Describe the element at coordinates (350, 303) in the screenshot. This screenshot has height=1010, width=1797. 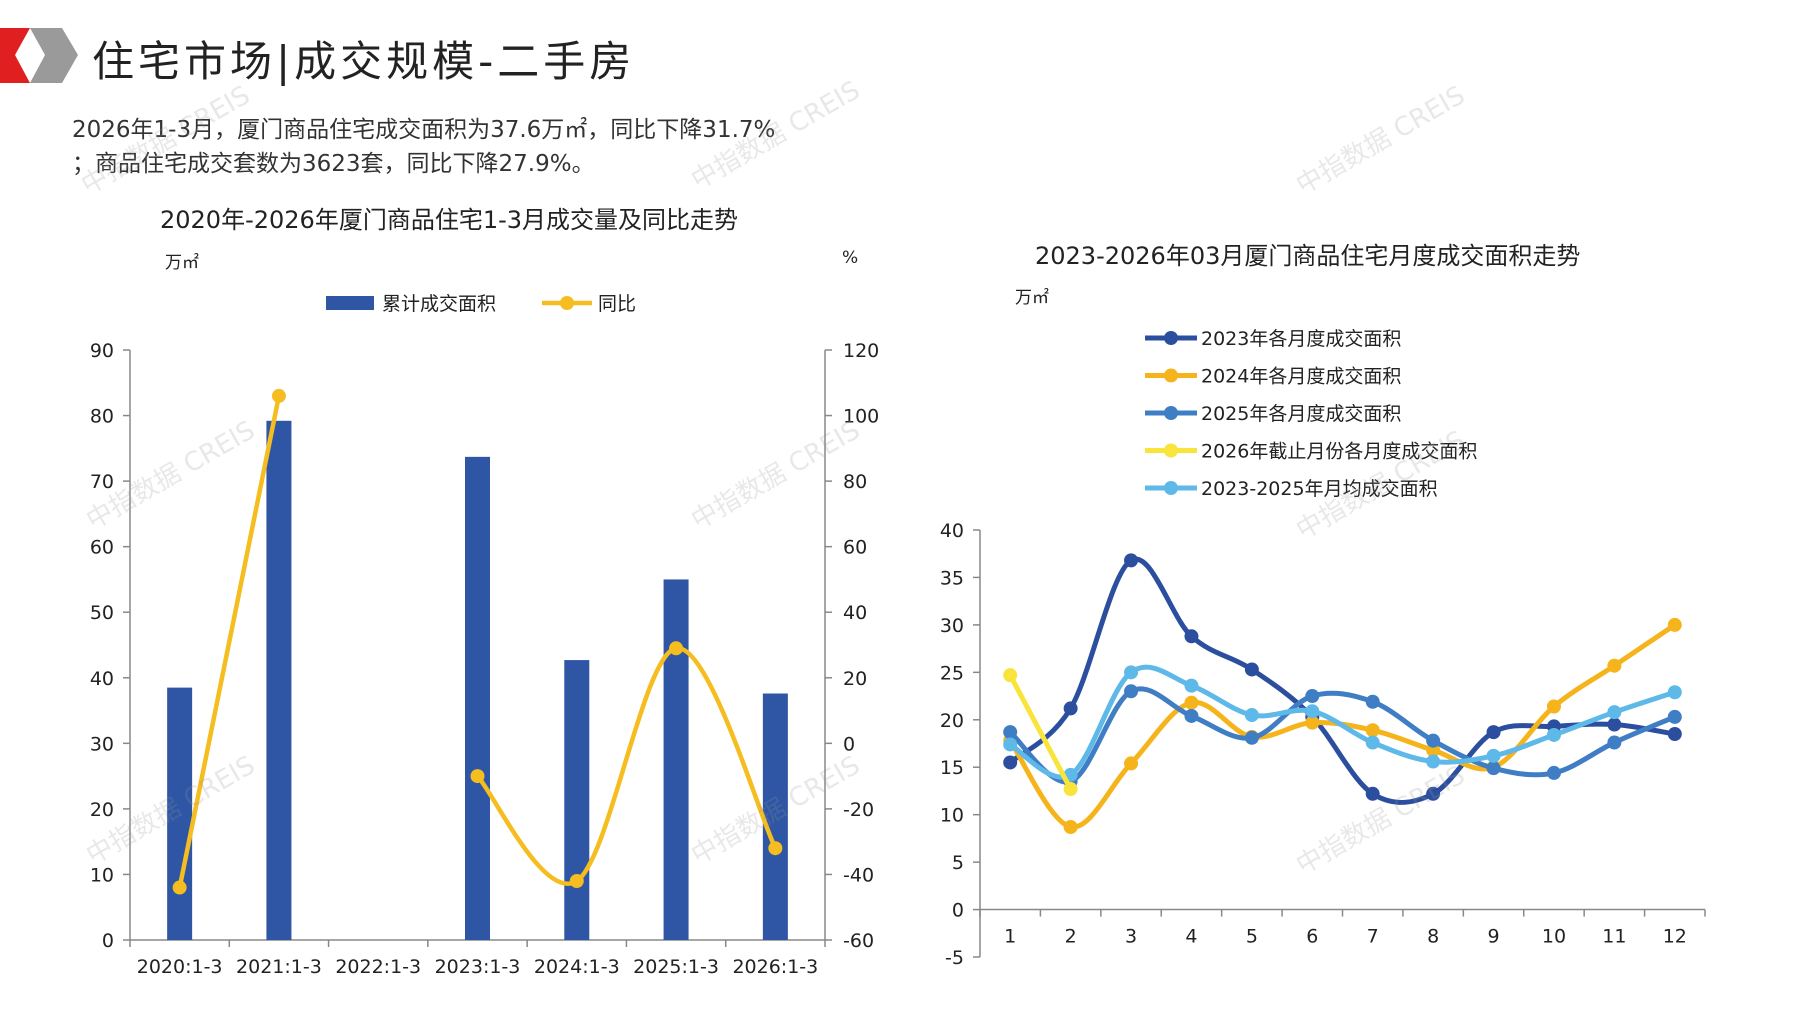
I see `legend-bar-swatch` at that location.